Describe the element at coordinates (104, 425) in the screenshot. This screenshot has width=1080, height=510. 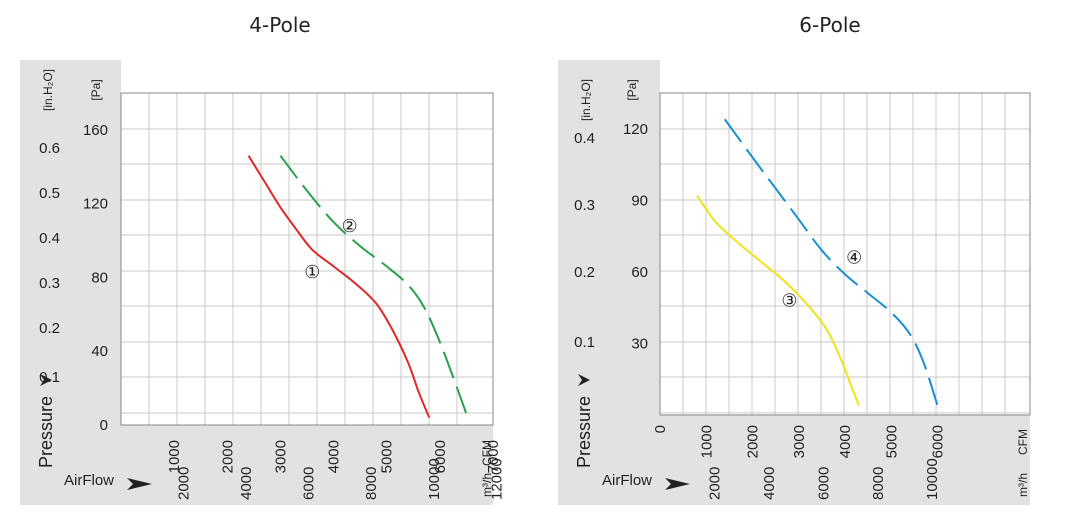
I see `y-tick-label: 0` at that location.